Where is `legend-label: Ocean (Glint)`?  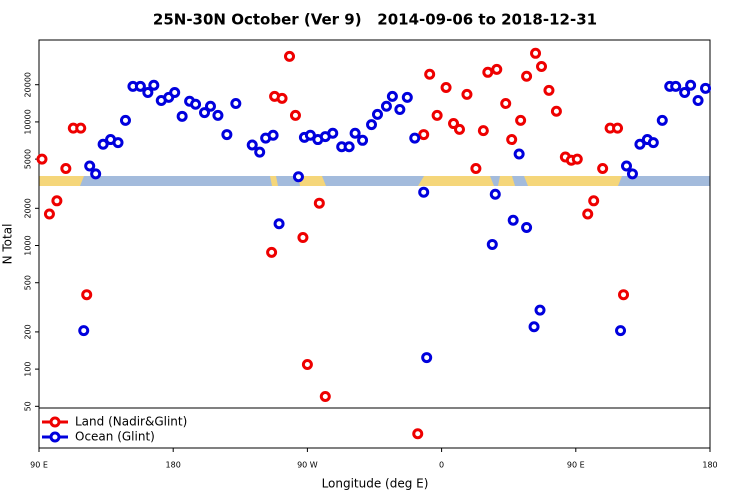
legend-label: Ocean (Glint) is located at coordinates (115, 437).